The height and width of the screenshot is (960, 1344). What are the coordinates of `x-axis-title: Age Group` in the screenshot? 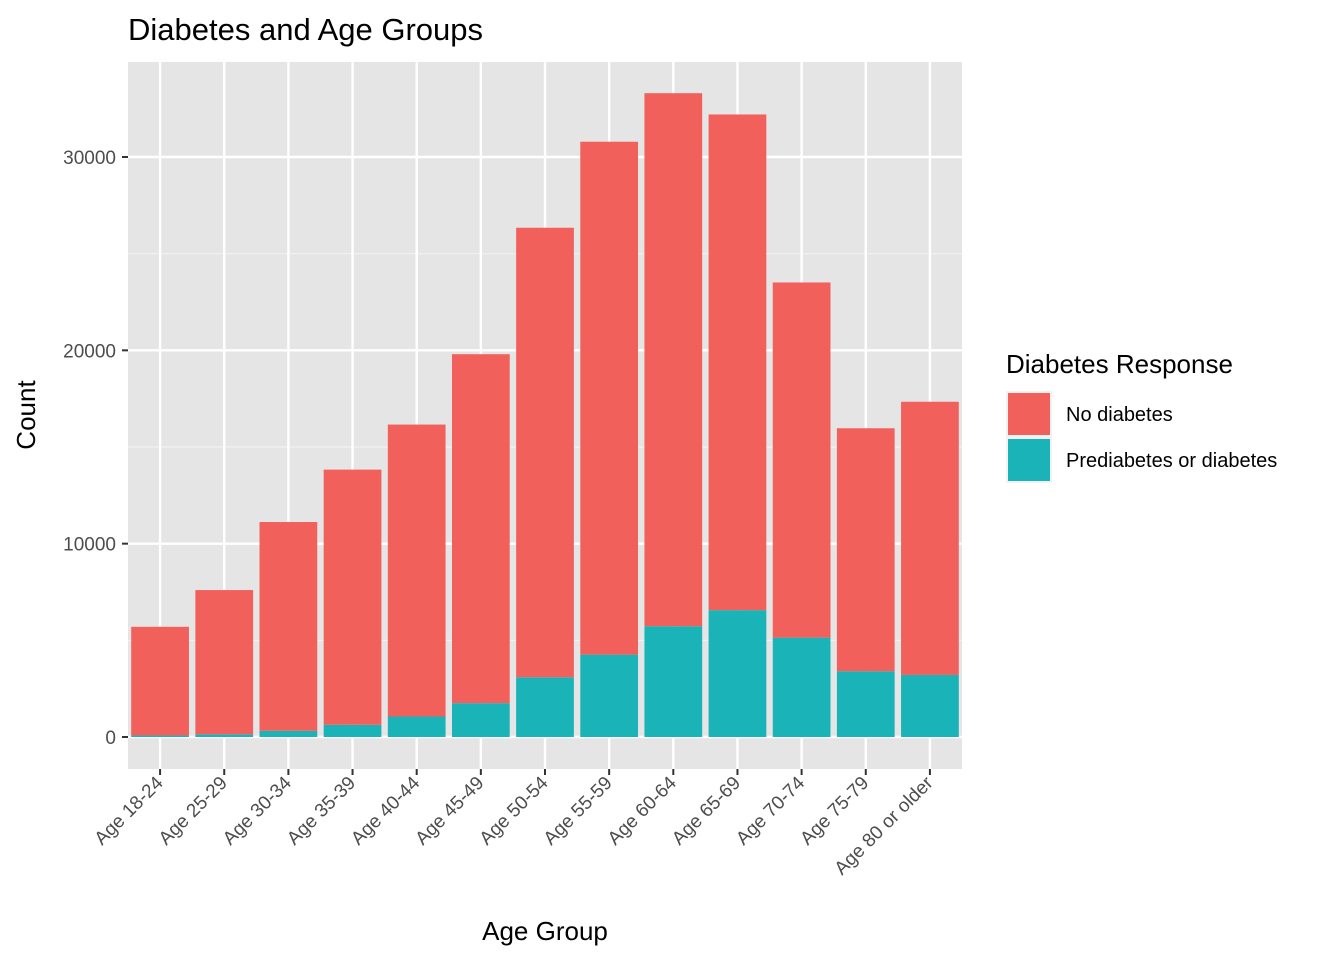 It's located at (545, 931).